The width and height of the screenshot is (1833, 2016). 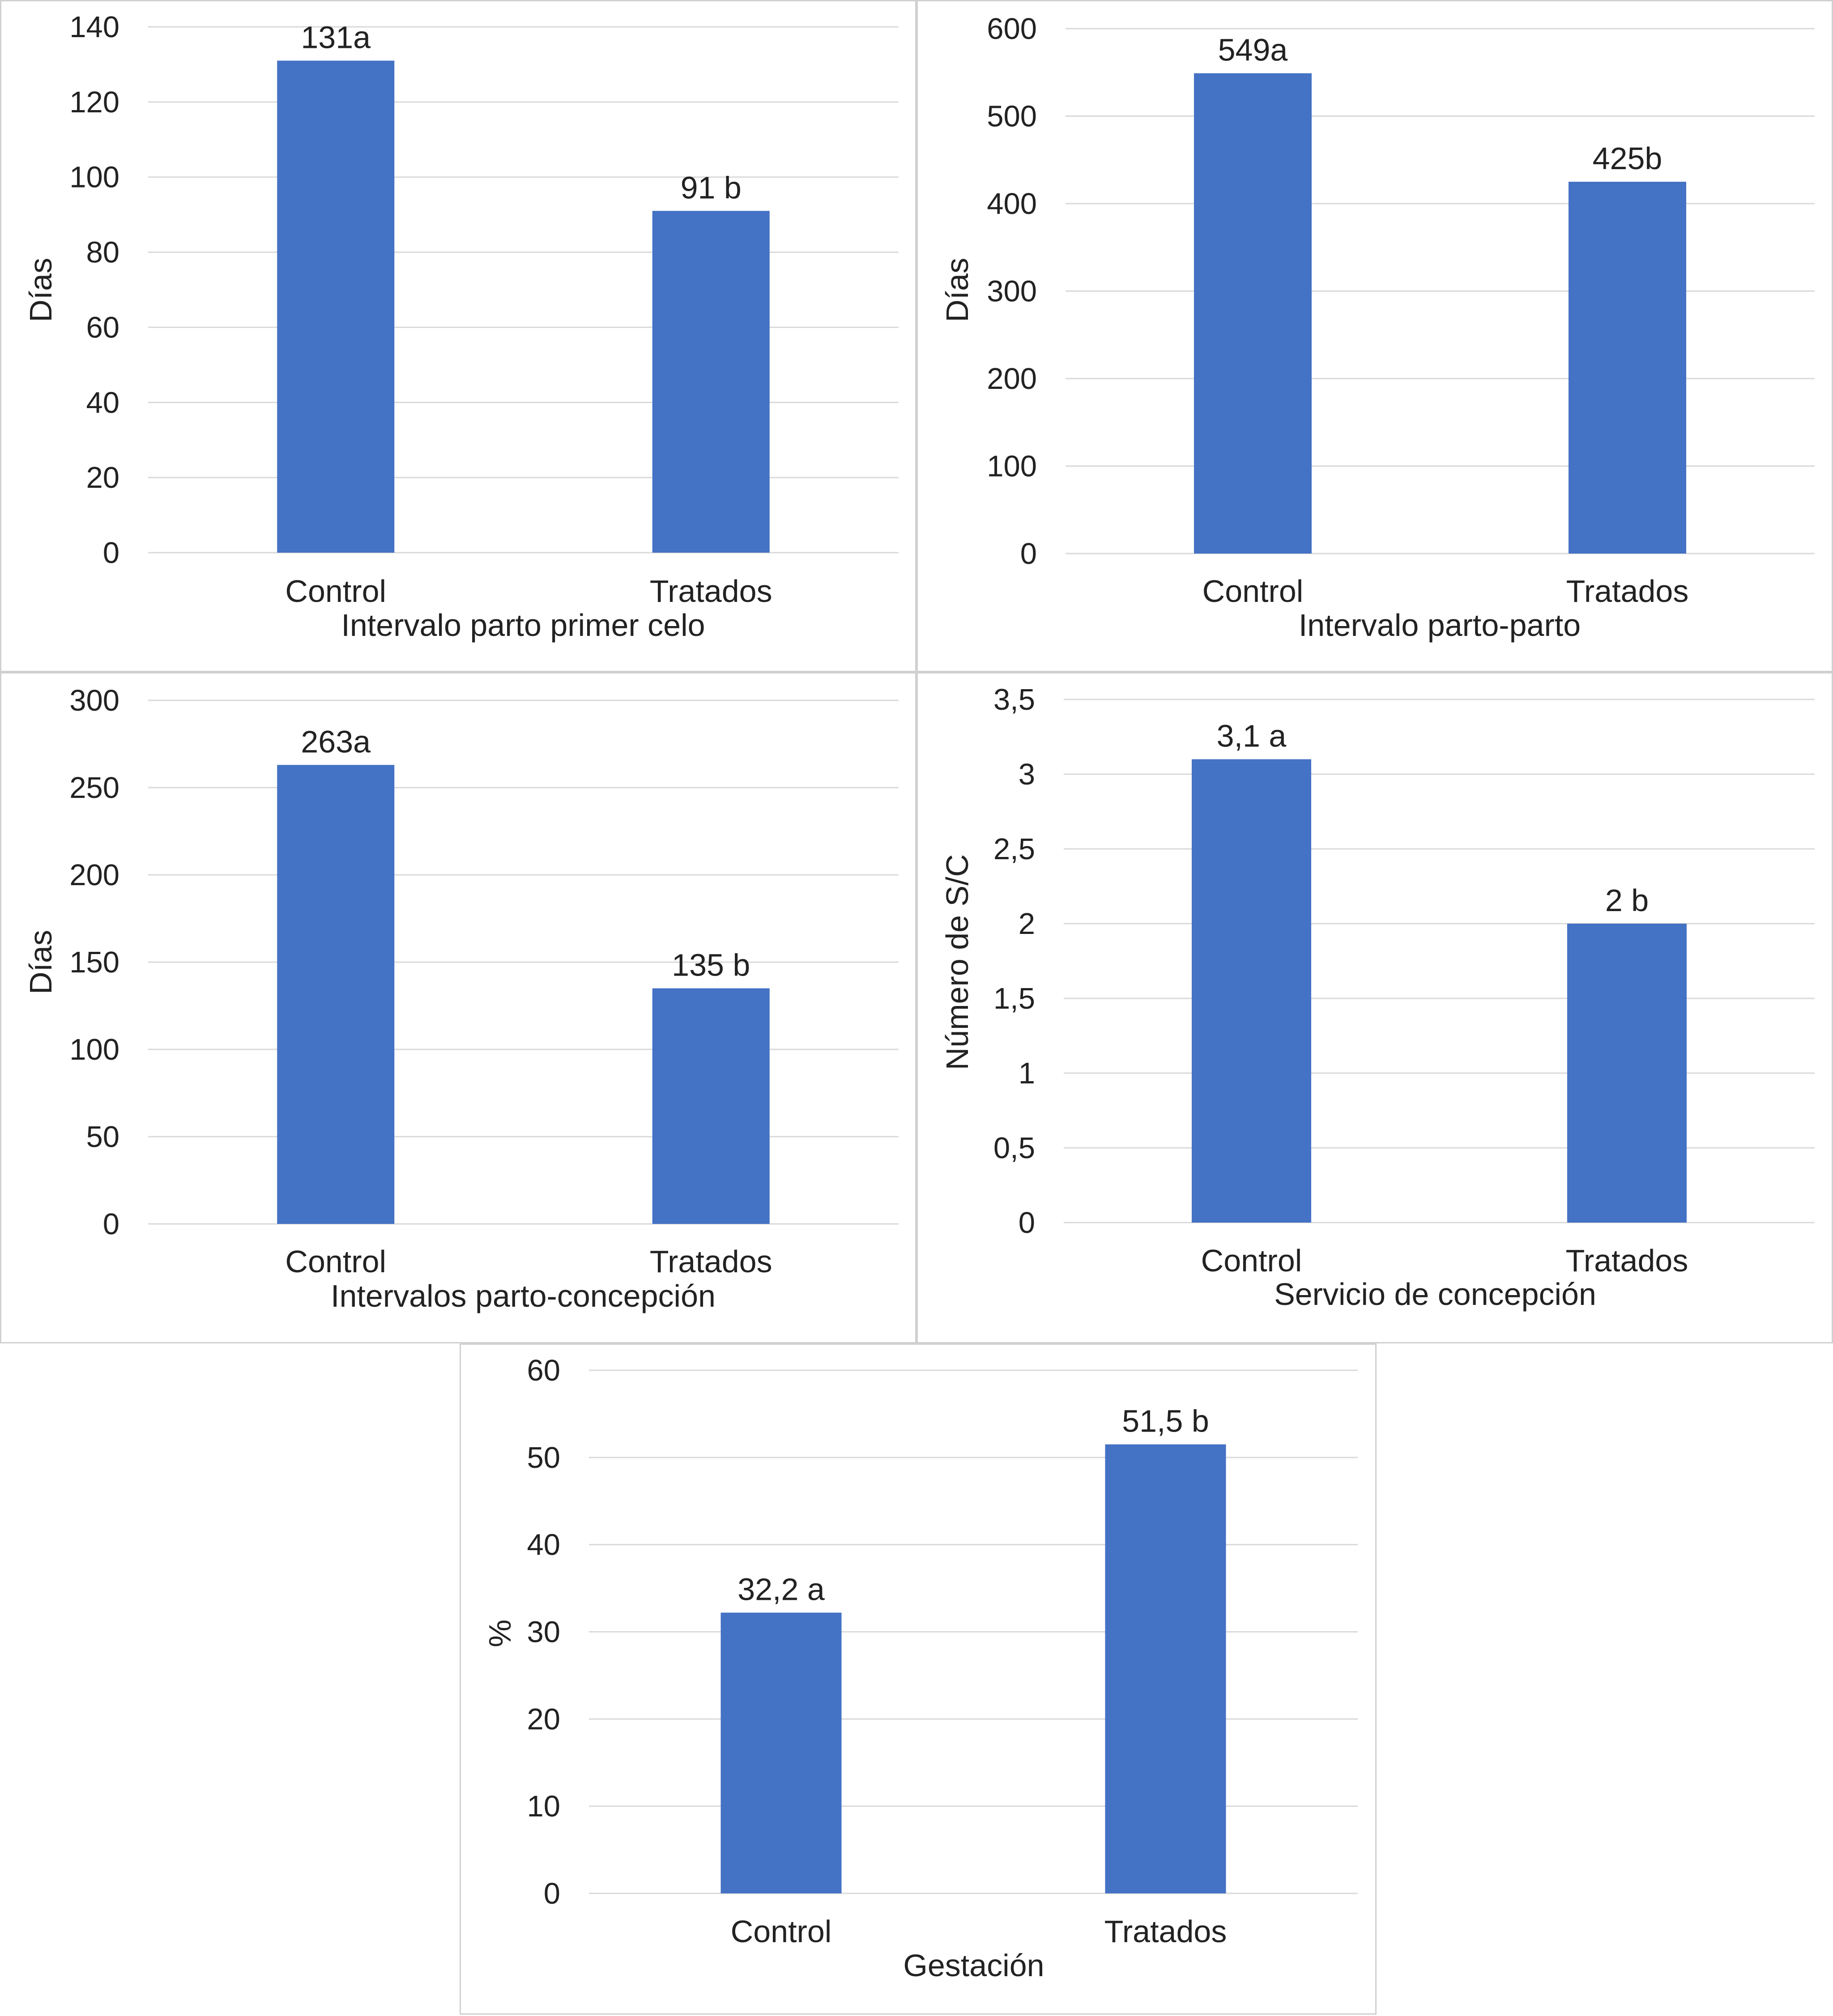 What do you see at coordinates (1012, 204) in the screenshot?
I see `y-tick-label: 400` at bounding box center [1012, 204].